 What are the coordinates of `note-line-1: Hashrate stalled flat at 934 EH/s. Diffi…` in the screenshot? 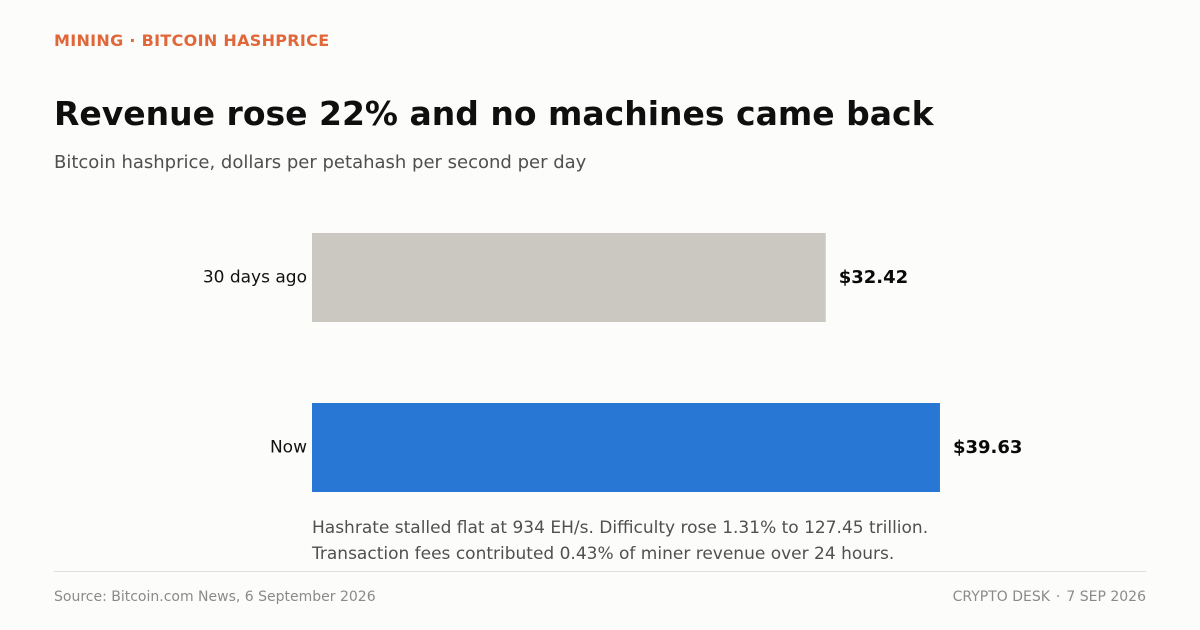 It's located at (620, 528).